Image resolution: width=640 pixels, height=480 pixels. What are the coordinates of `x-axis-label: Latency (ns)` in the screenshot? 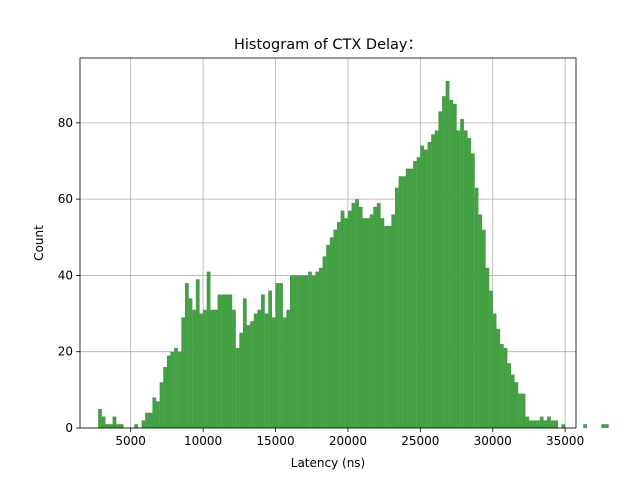 It's located at (328, 463).